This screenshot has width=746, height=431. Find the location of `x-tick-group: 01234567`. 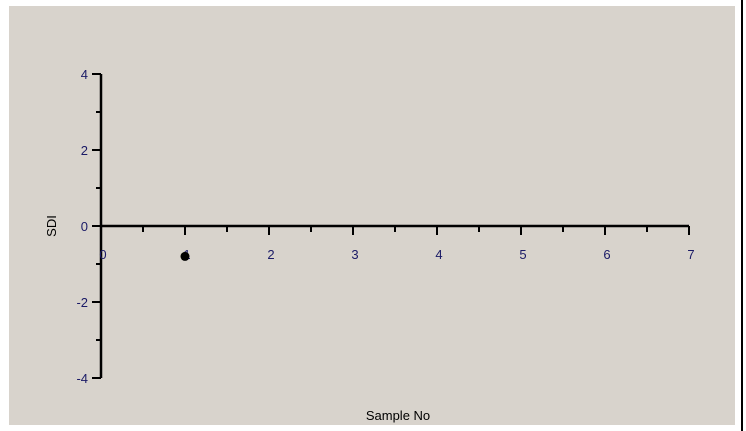

x-tick-group: 01234567 is located at coordinates (397, 244).